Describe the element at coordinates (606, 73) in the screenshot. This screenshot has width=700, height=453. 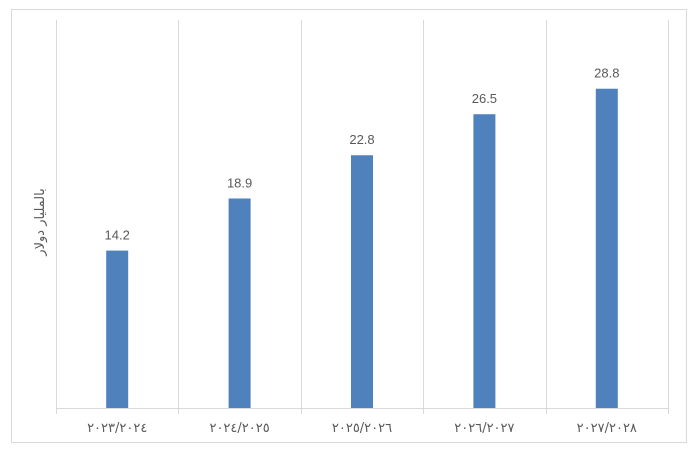
I see `data-label: 28.8` at that location.